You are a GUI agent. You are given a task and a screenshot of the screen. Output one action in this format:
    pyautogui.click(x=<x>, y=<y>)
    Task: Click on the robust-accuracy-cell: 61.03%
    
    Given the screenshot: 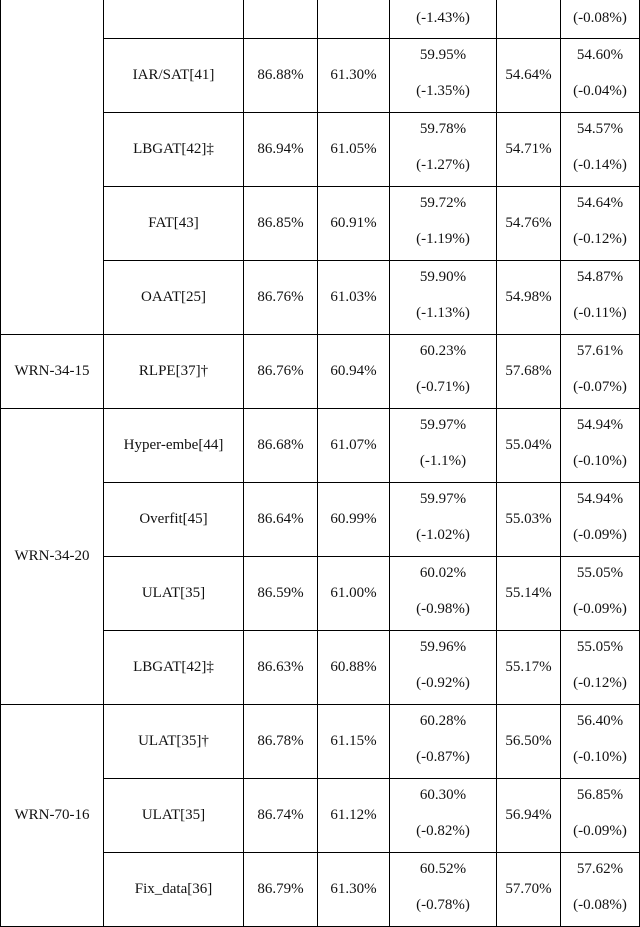 What is the action you would take?
    pyautogui.click(x=353, y=297)
    